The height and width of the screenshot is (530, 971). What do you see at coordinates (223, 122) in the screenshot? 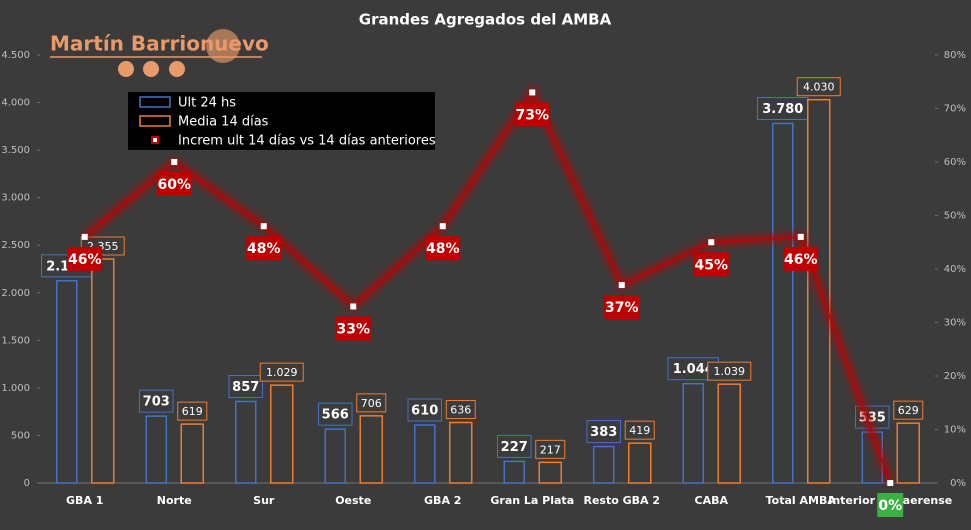
I see `legend-label: Media 14 días` at bounding box center [223, 122].